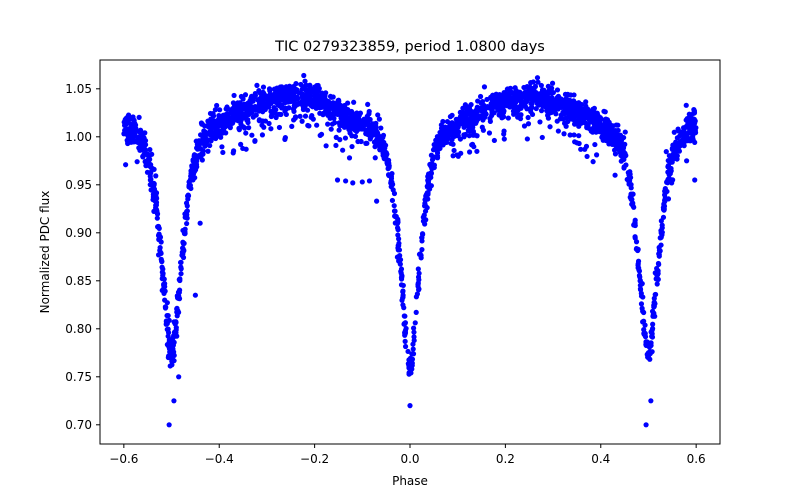  What do you see at coordinates (78, 425) in the screenshot?
I see `y-tick-label: 0.70` at bounding box center [78, 425].